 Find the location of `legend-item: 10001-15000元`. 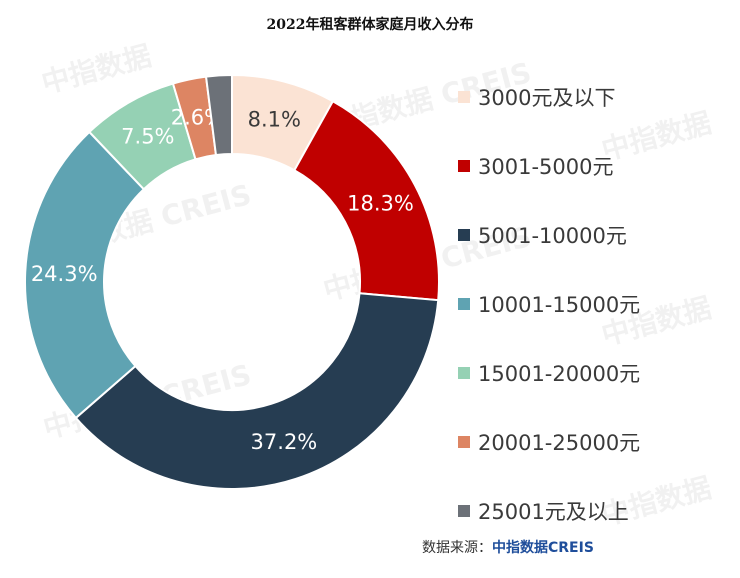

legend-item: 10001-15000元 is located at coordinates (549, 303).